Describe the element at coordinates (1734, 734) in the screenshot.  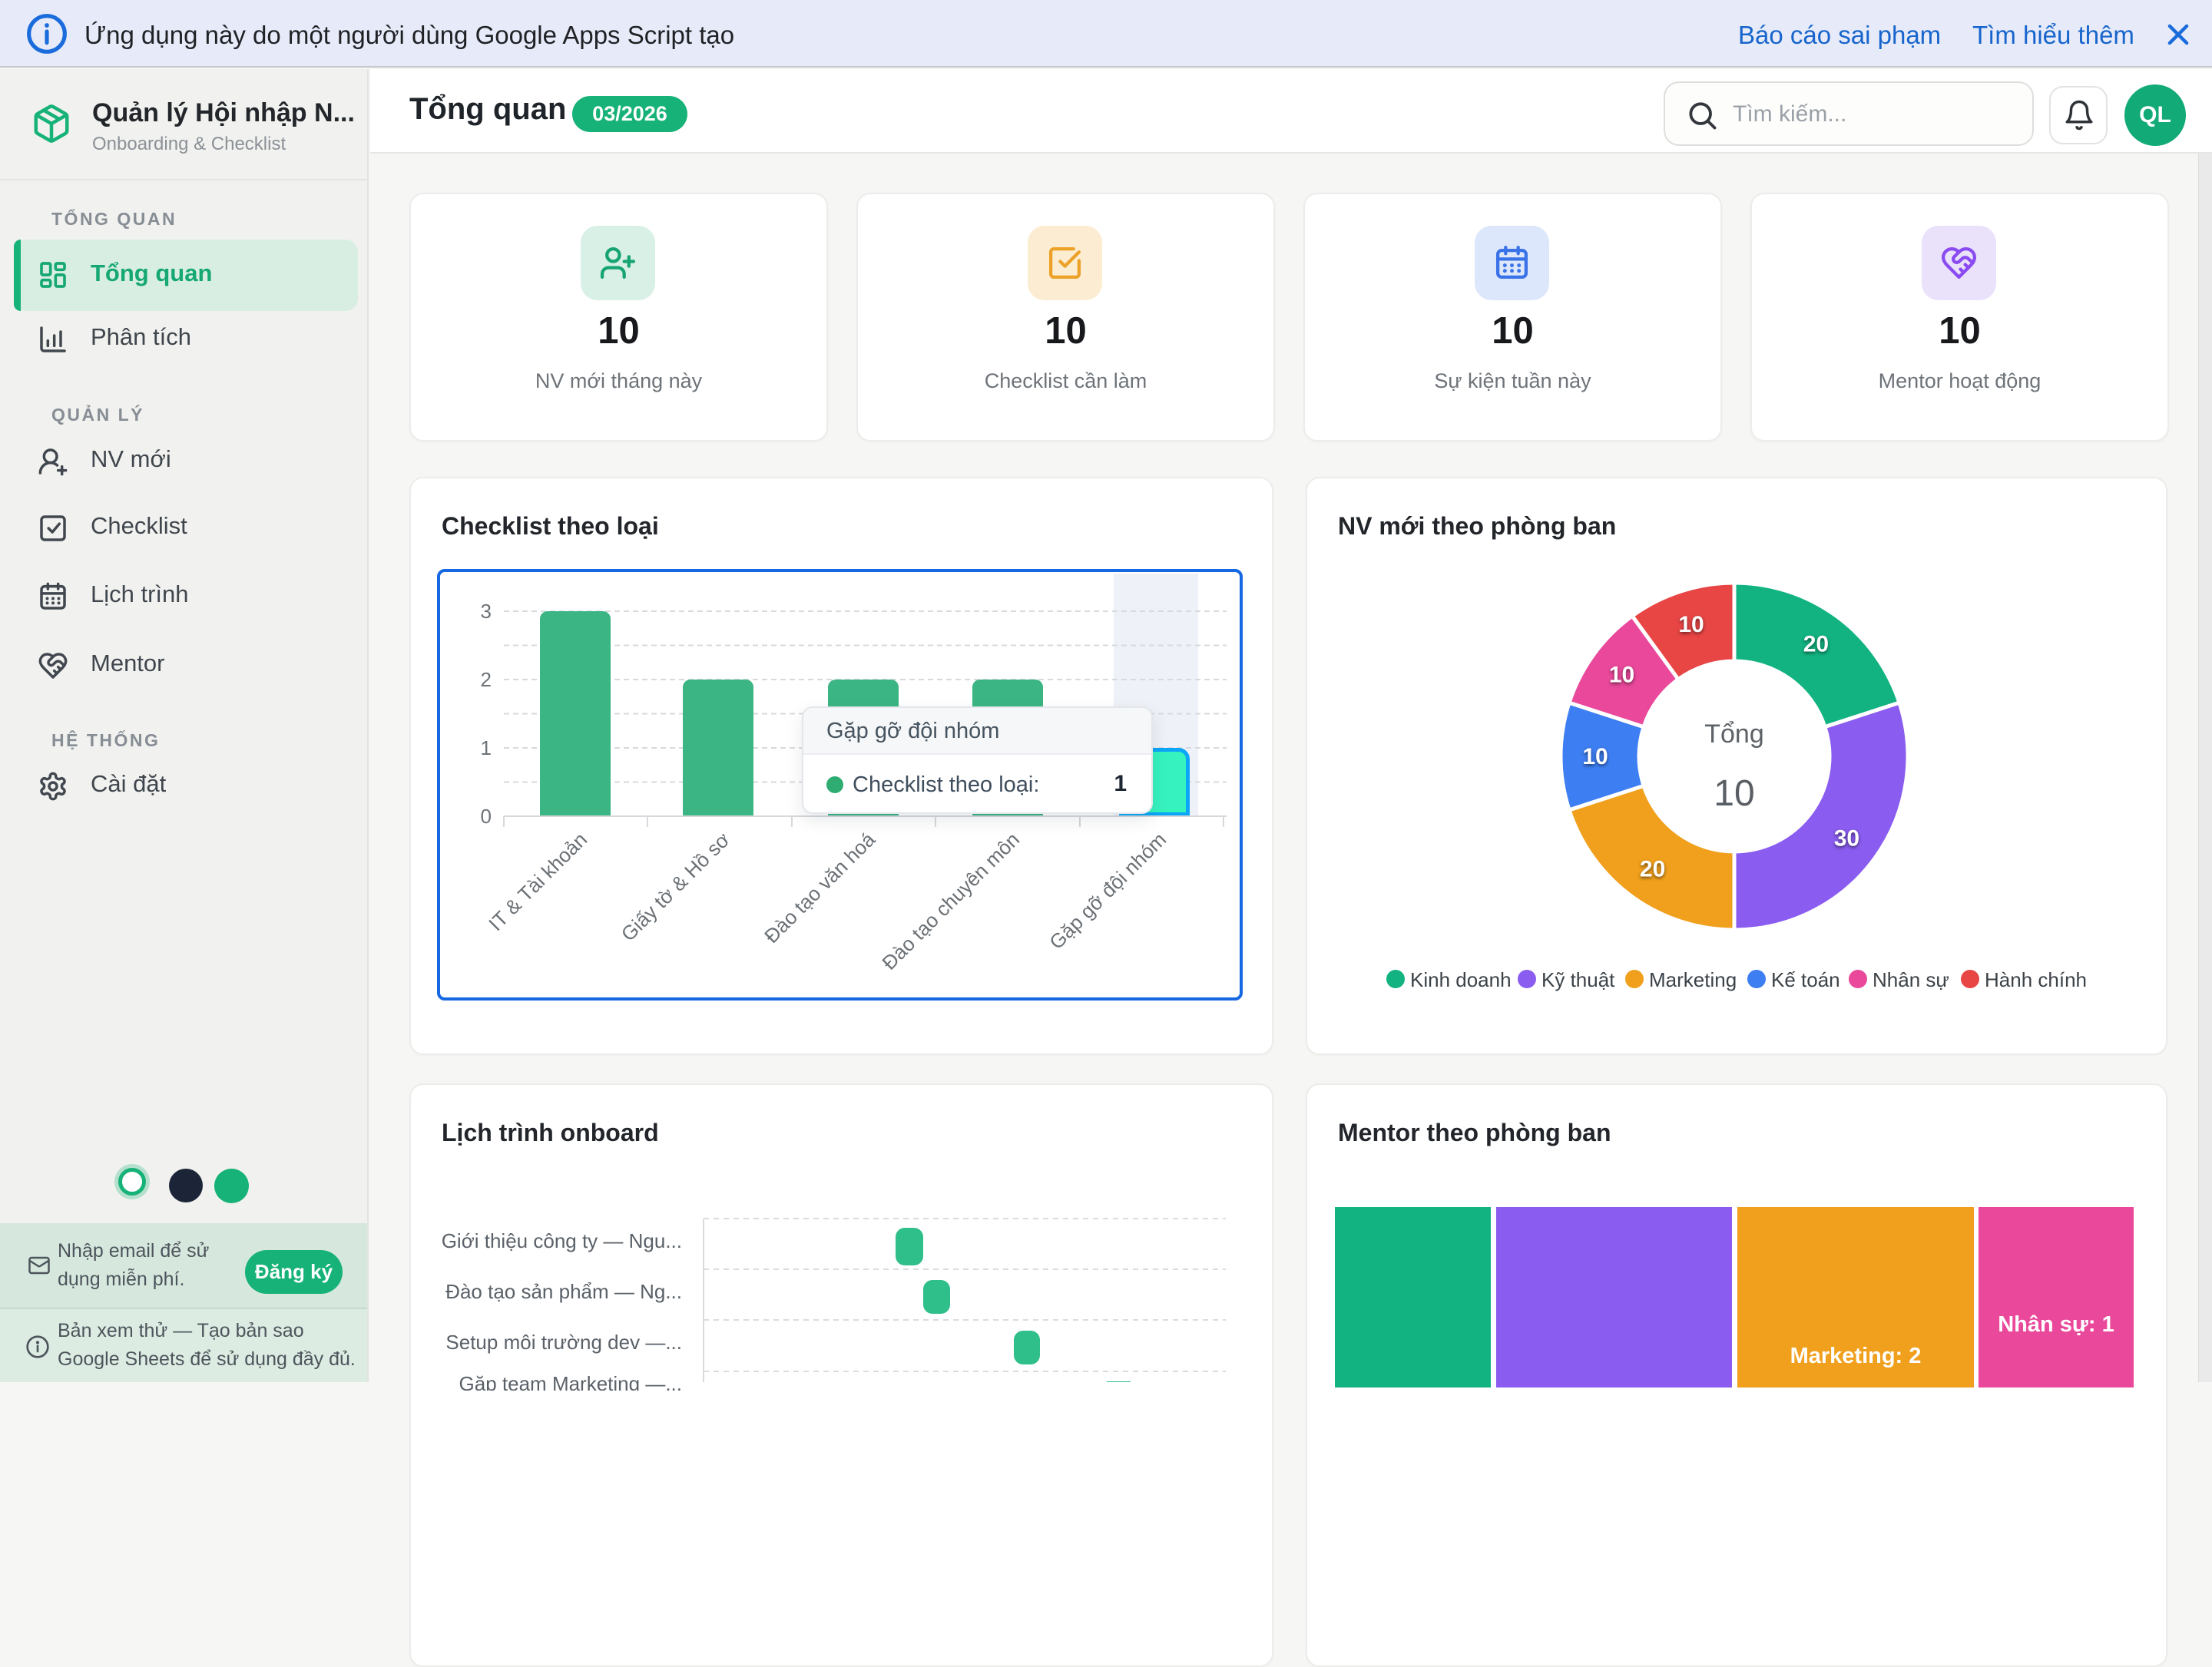
I see `svg-text: Tổng` at that location.